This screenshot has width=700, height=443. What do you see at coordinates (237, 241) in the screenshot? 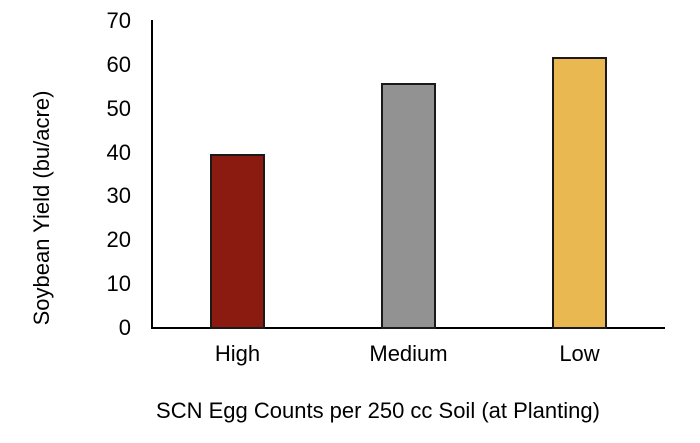
I see `bar-high` at bounding box center [237, 241].